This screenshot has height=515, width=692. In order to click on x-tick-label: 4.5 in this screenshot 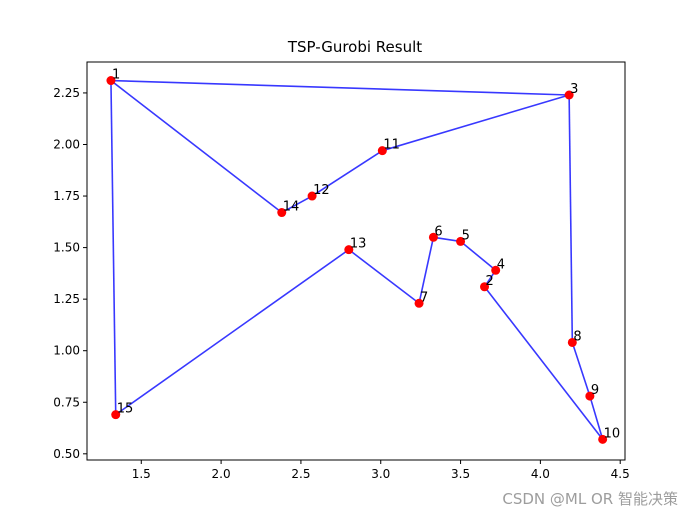, I will do `click(620, 474)`.